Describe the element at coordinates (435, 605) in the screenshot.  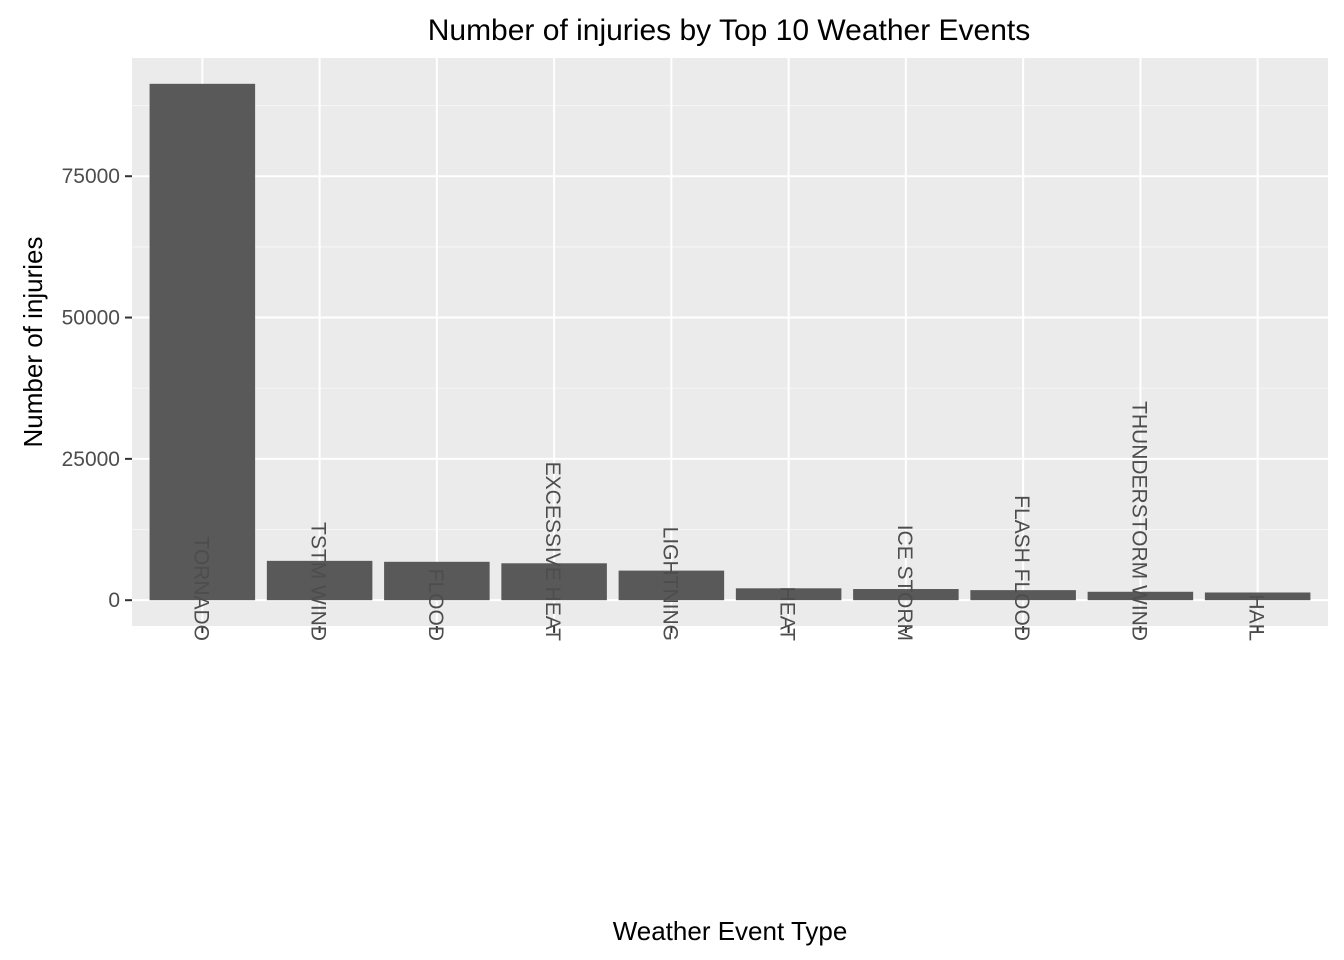
I see `x-tick-label: FLOOD` at that location.